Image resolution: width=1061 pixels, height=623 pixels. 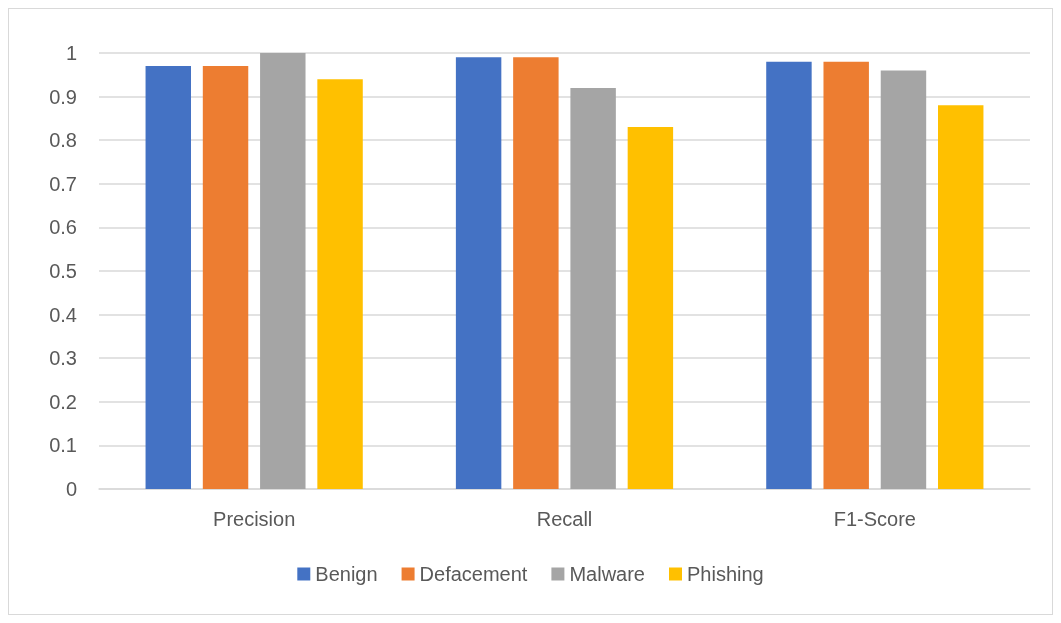 What do you see at coordinates (63, 314) in the screenshot?
I see `y-tick-label: 0.4` at bounding box center [63, 314].